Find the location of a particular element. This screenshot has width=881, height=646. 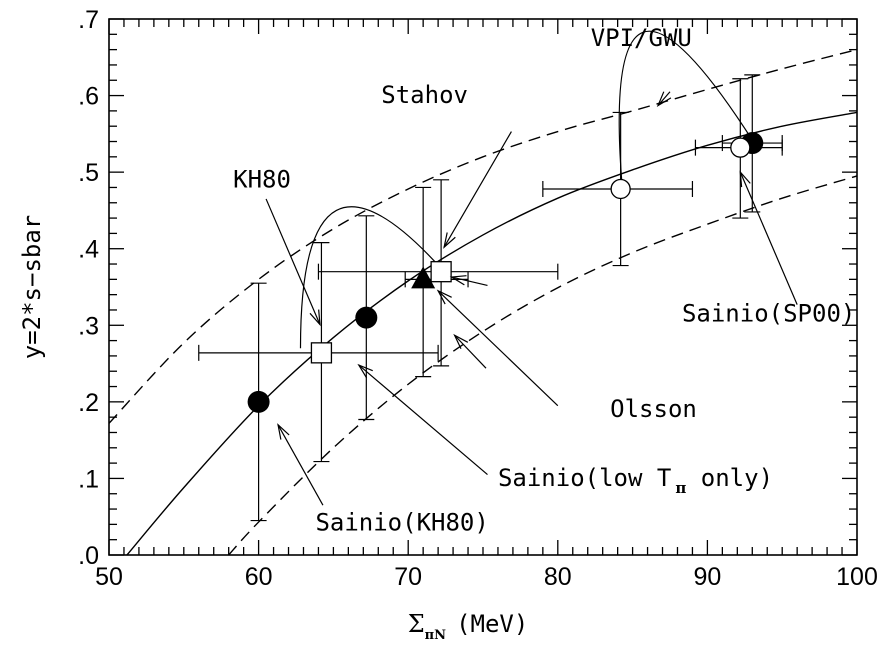

annotation-arrow-1-head is located at coordinates (449, 240).